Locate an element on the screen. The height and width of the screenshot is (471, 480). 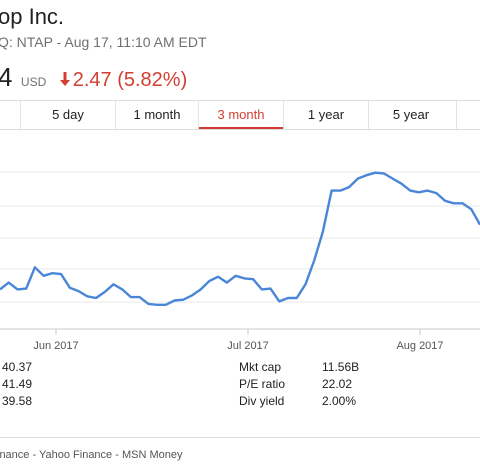
down-arrow-icon is located at coordinates (65, 80).